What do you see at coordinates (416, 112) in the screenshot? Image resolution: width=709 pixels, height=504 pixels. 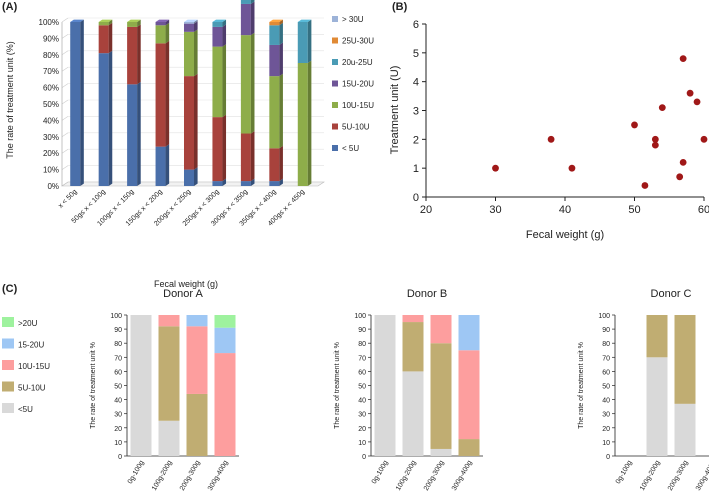 I see `b-ytick-label: 3` at bounding box center [416, 112].